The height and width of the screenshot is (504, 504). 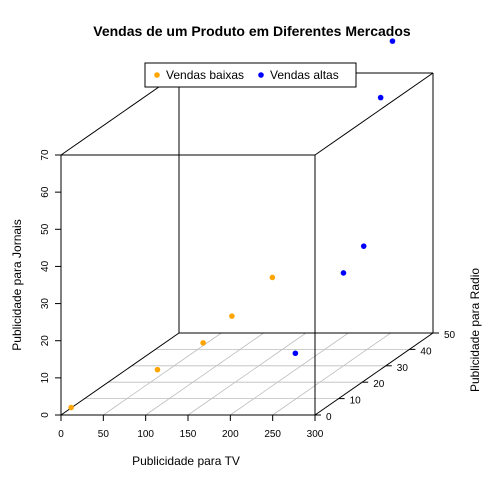 What do you see at coordinates (261, 75) in the screenshot?
I see `legend-marker-high` at bounding box center [261, 75].